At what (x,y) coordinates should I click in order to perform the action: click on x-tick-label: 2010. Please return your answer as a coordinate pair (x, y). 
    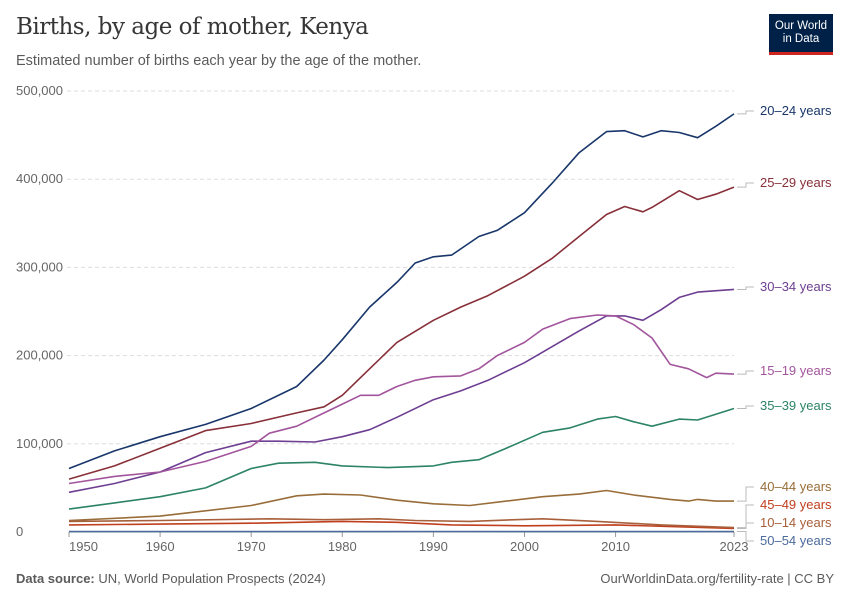
    Looking at the image, I should click on (615, 546).